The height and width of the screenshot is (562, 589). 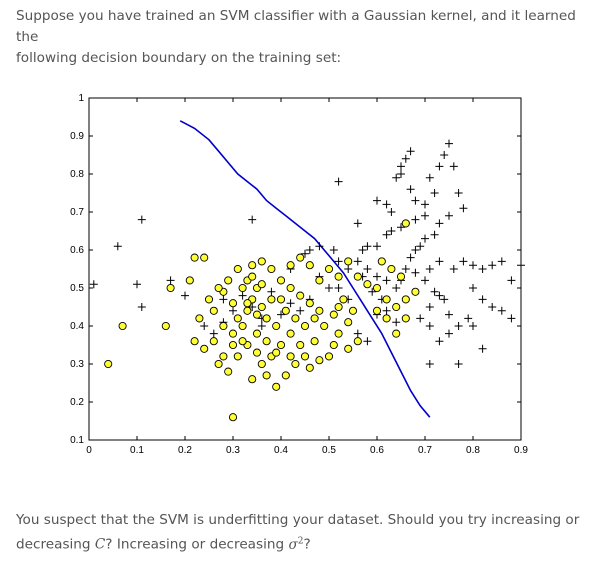 What do you see at coordinates (425, 450) in the screenshot?
I see `x-tick-label: 0.7` at bounding box center [425, 450].